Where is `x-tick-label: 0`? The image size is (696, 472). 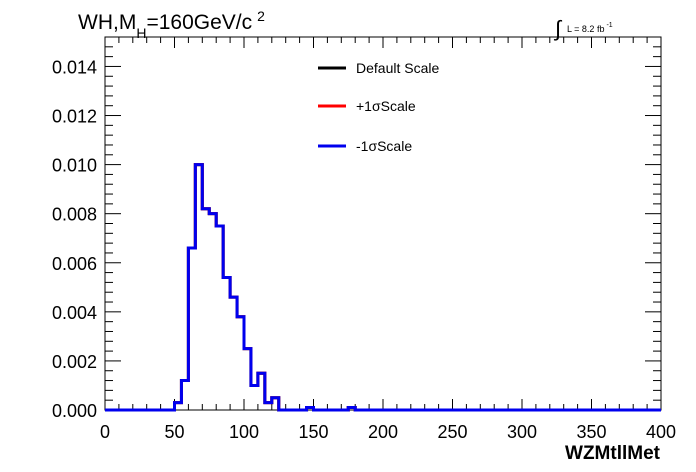
x-tick-label: 0 is located at coordinates (105, 432).